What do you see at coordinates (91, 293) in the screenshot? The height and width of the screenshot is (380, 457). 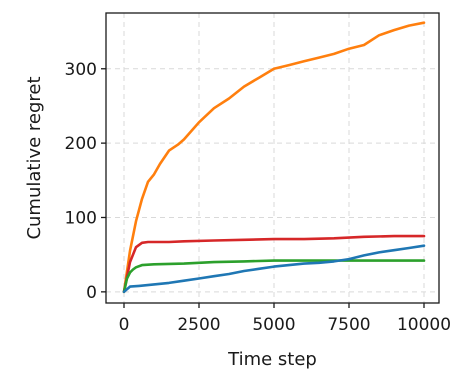 I see `y-tick-label: 0` at bounding box center [91, 293].